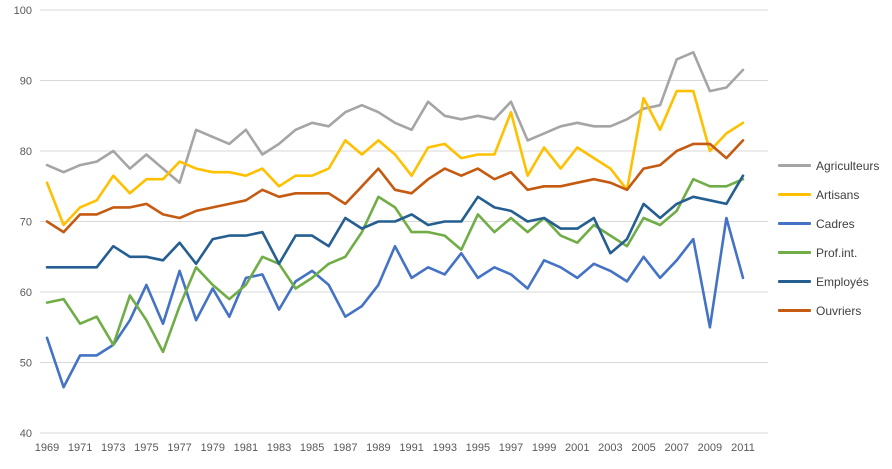 The width and height of the screenshot is (892, 469). I want to click on x-axis-tick-label: 1999, so click(544, 448).